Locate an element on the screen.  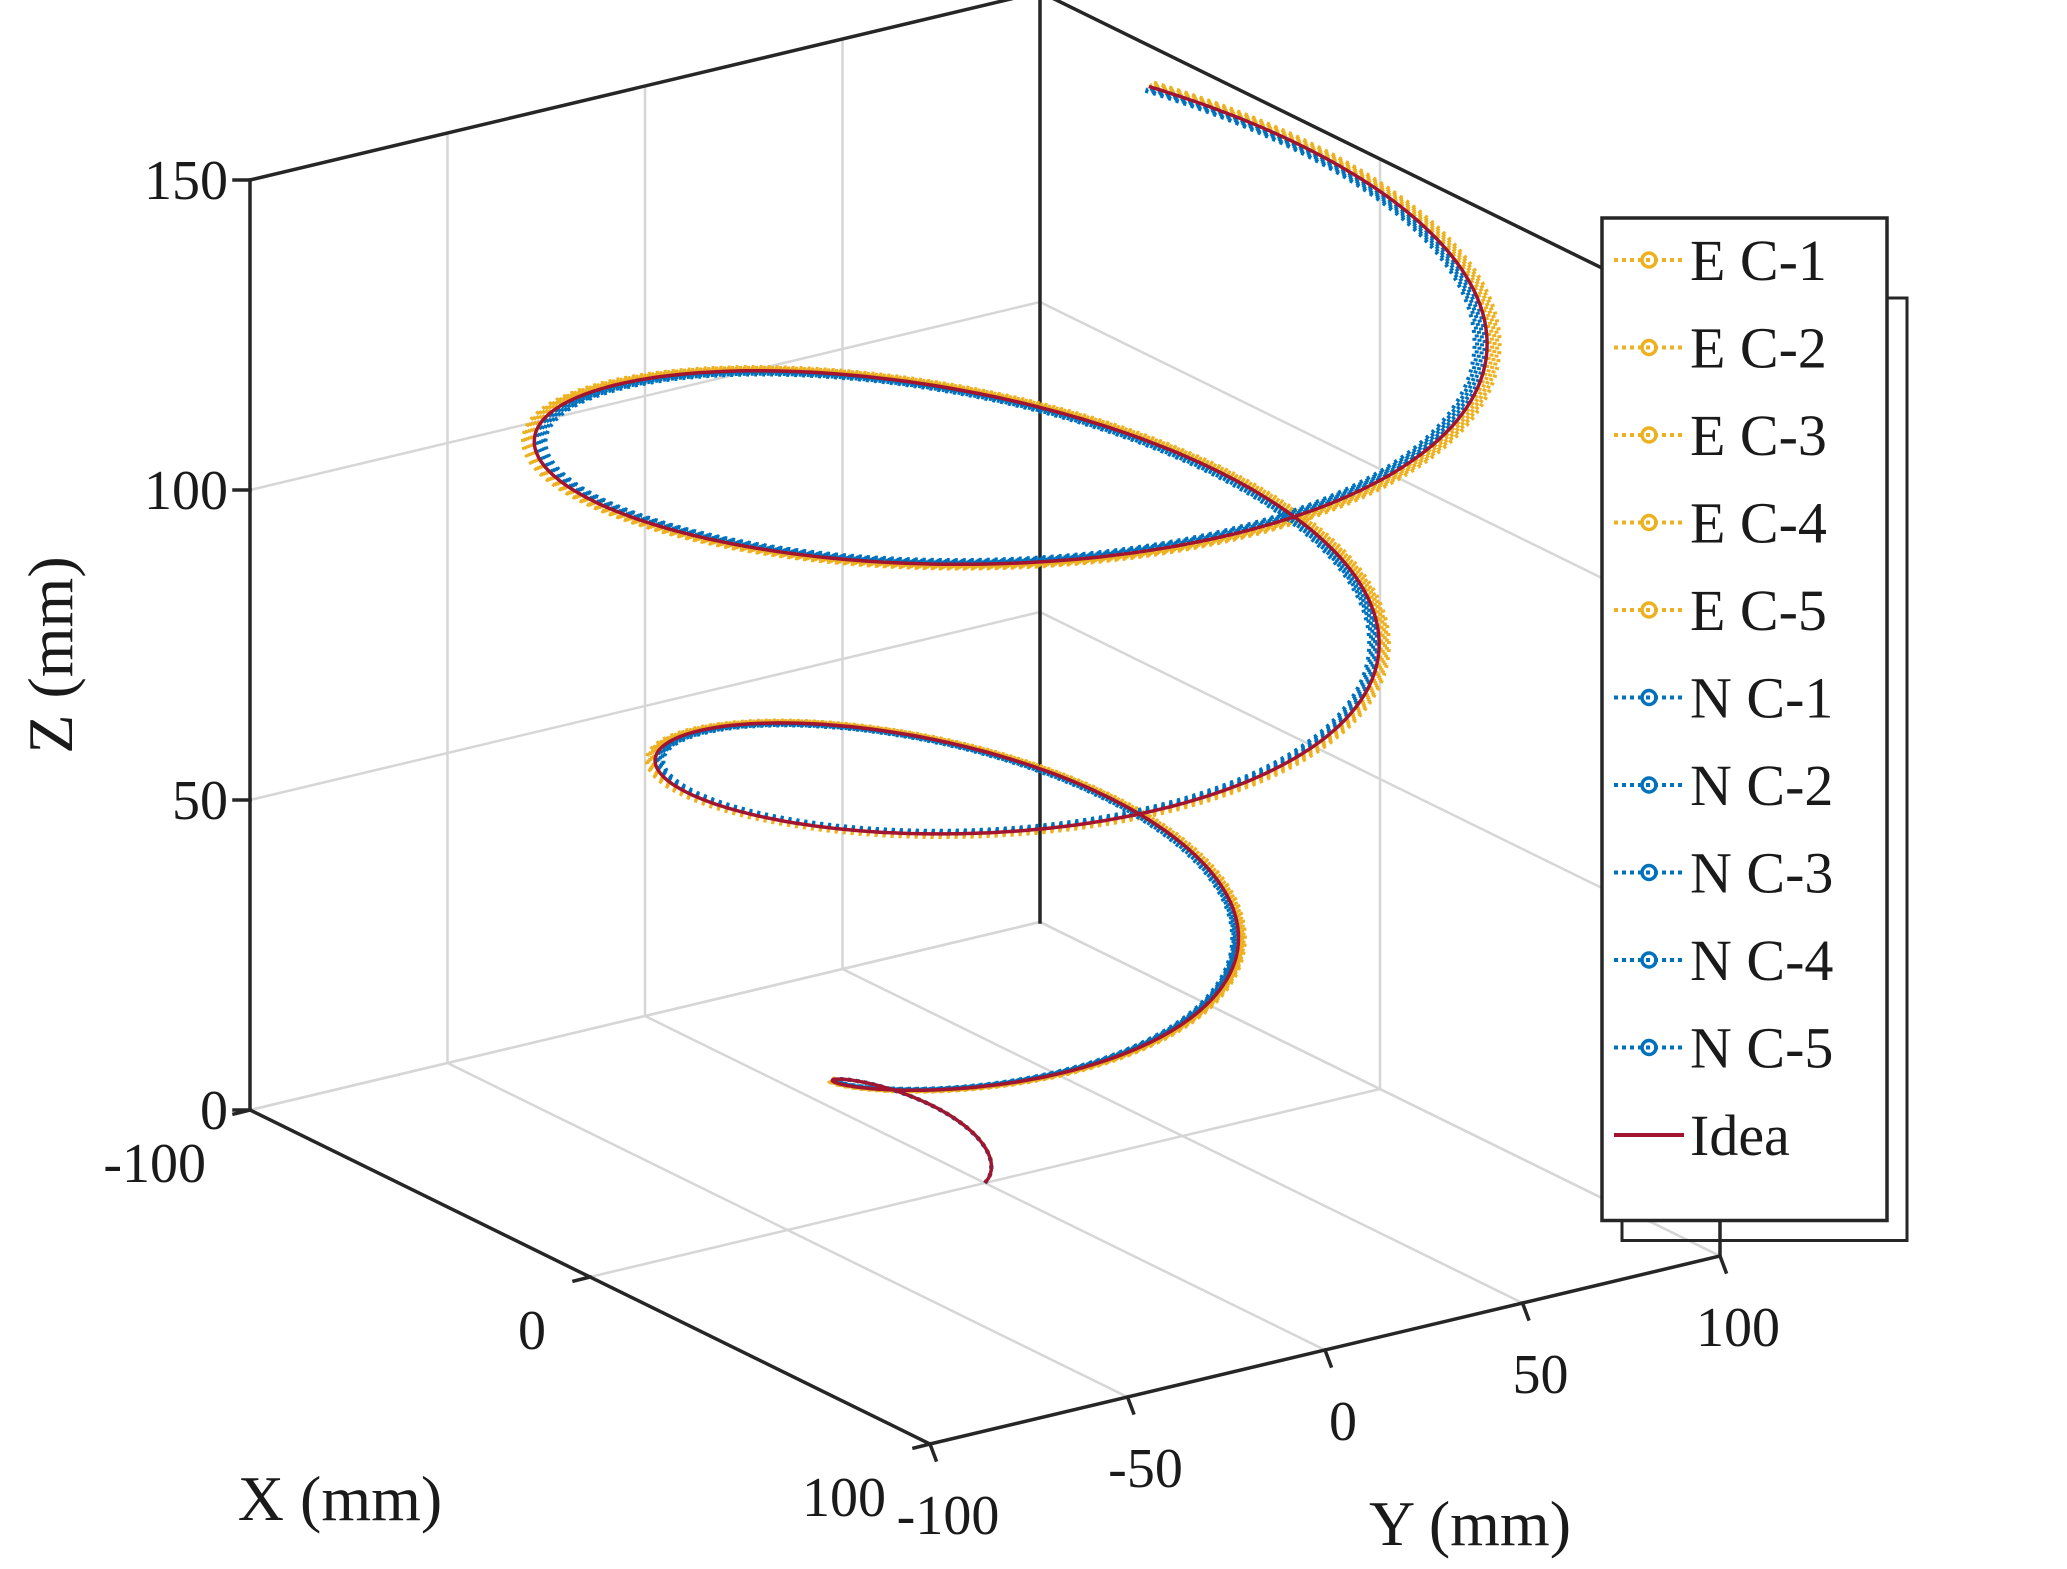
legend-label: E C-2 is located at coordinates (1758, 348).